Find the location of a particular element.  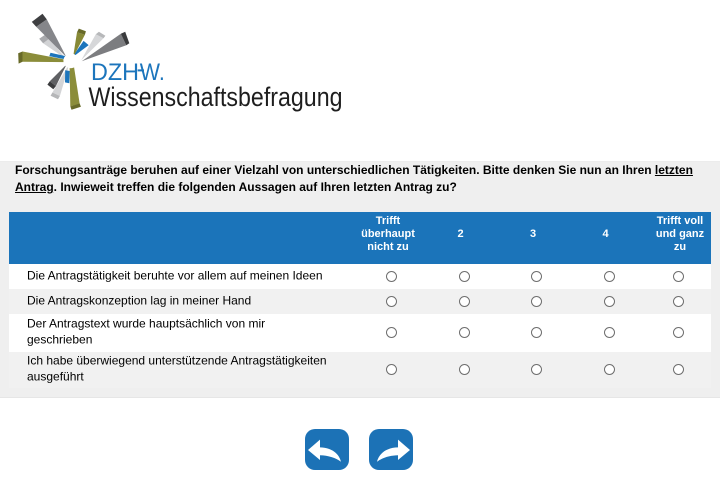

svg-text: W. is located at coordinates (152, 72).